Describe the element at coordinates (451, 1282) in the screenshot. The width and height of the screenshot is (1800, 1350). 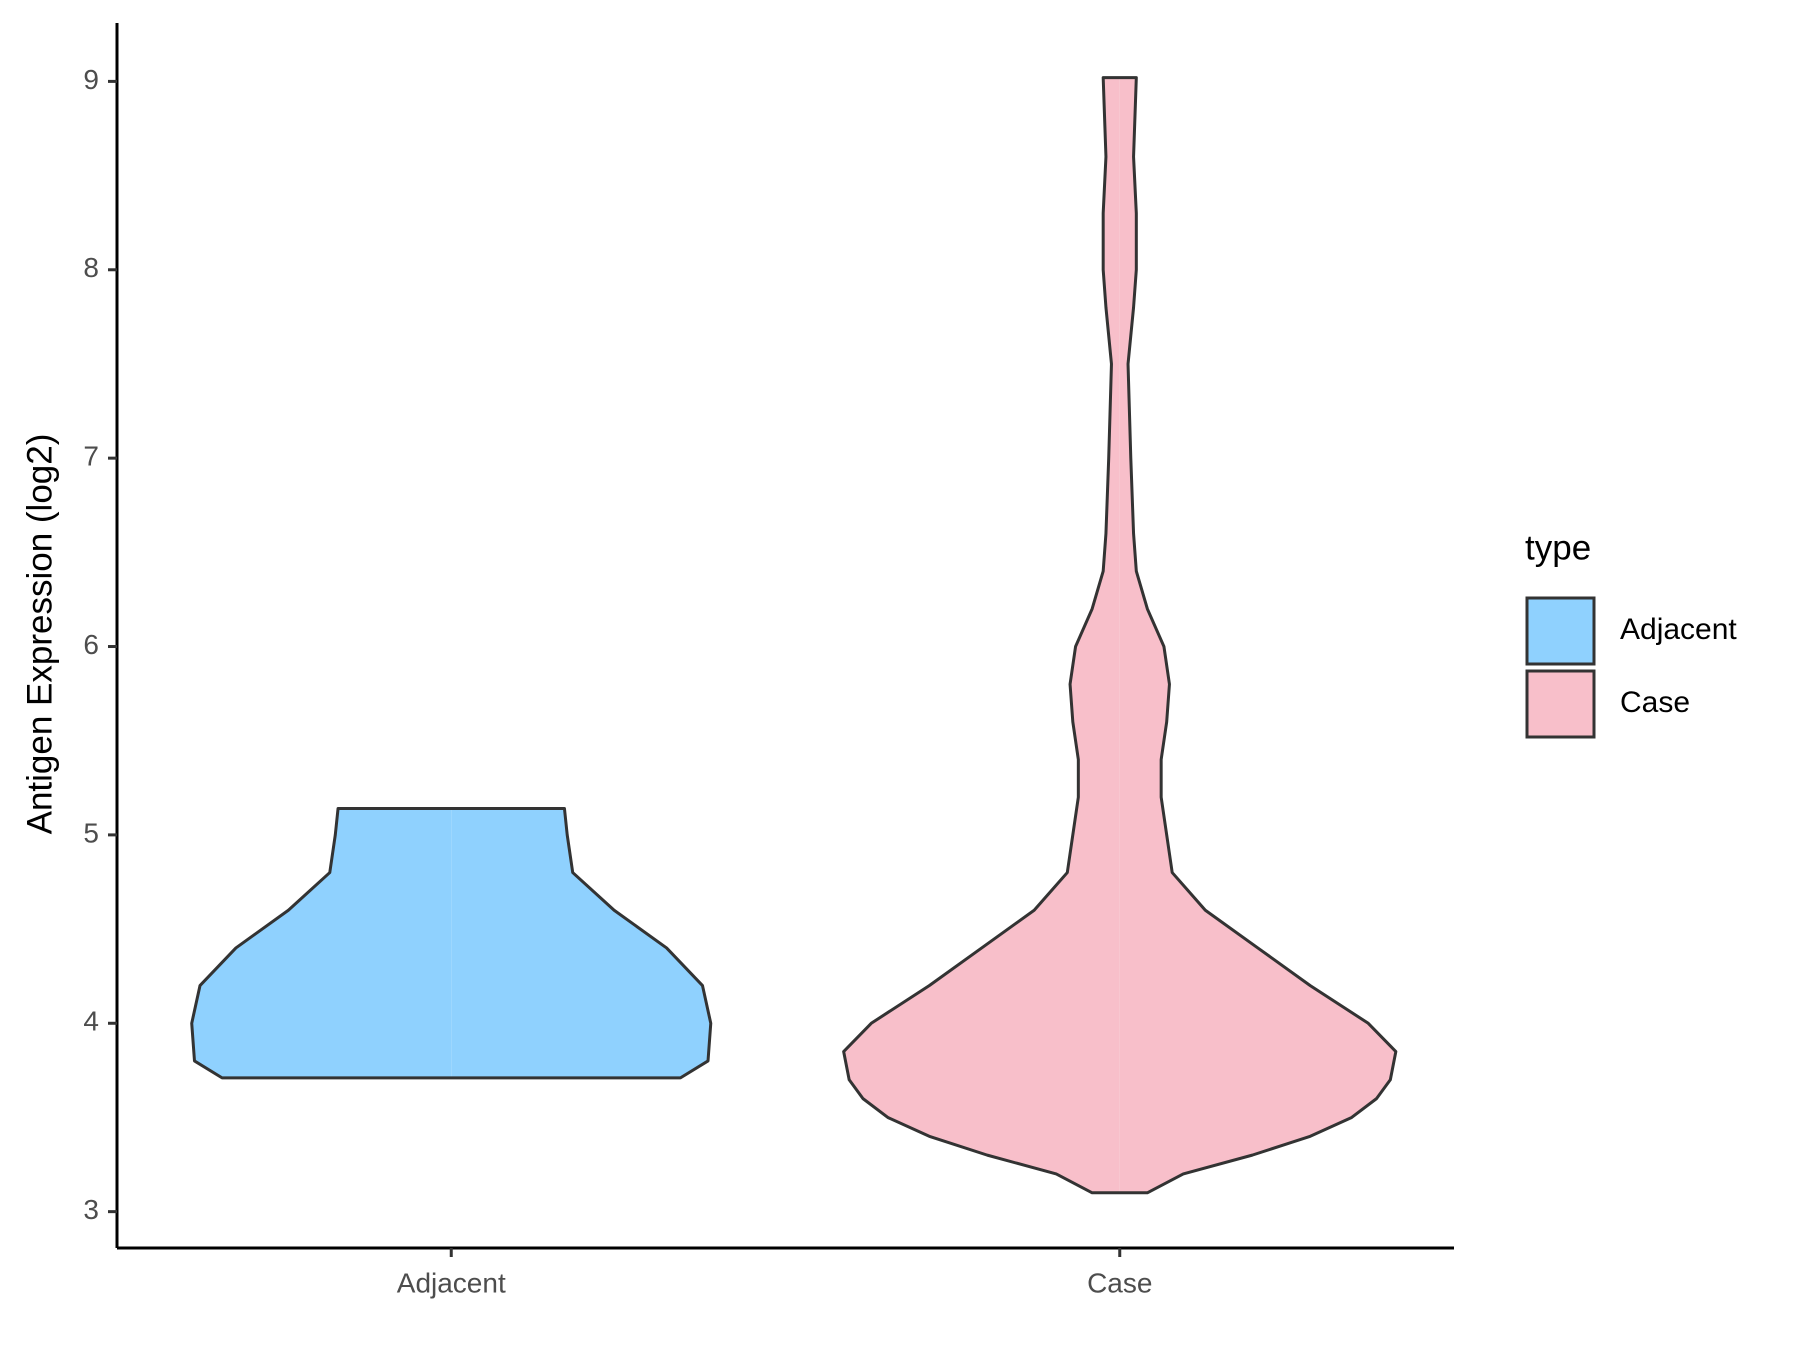
I see `x-tick-label: Adjacent` at that location.